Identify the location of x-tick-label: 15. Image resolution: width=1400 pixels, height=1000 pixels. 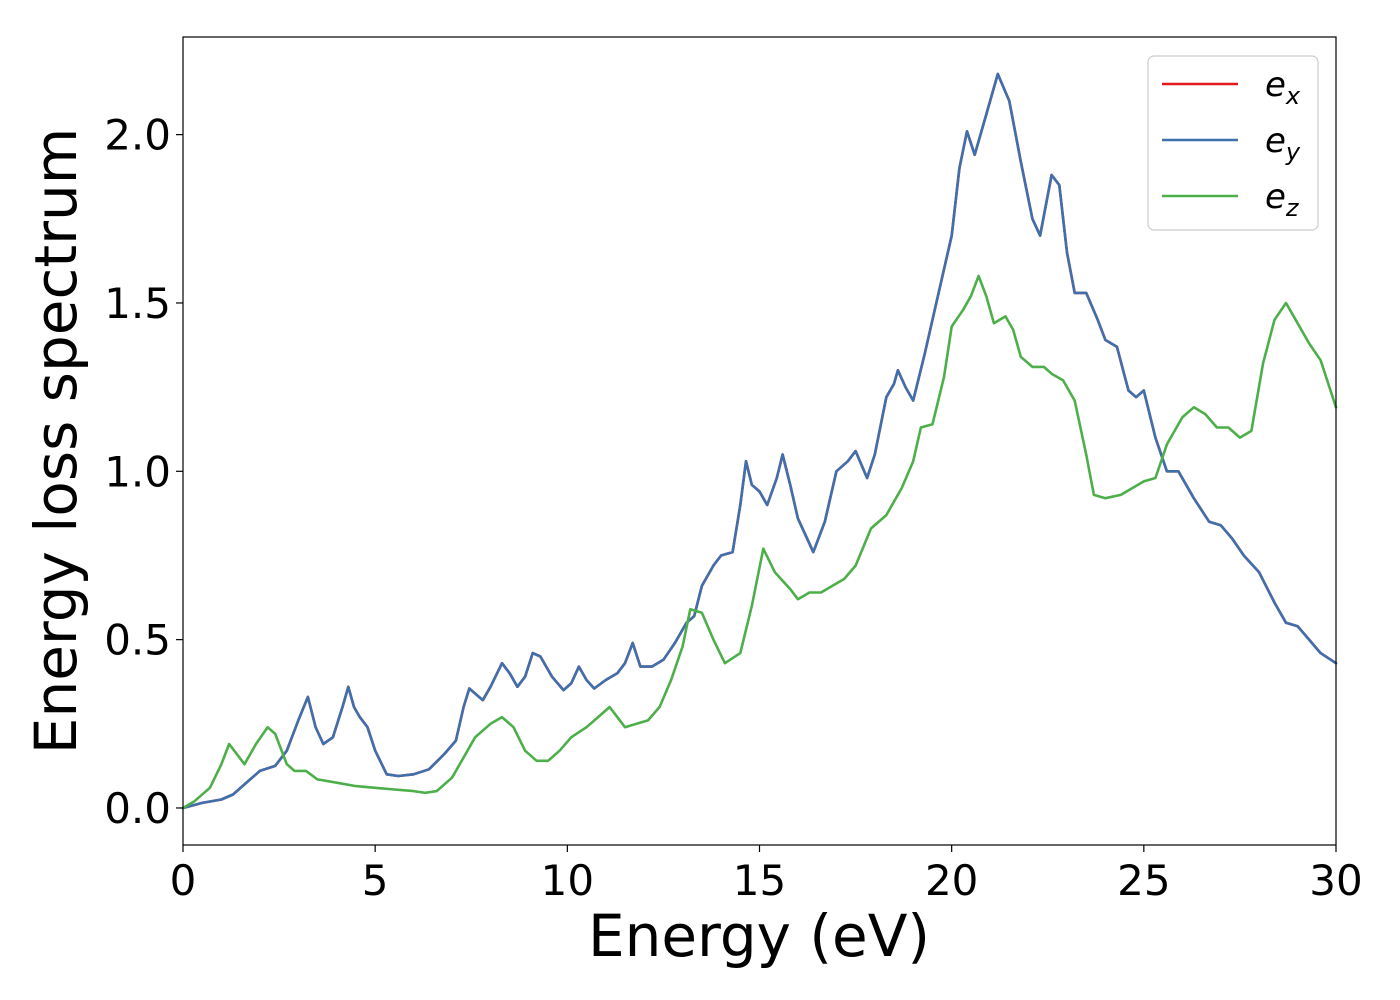
(759, 880).